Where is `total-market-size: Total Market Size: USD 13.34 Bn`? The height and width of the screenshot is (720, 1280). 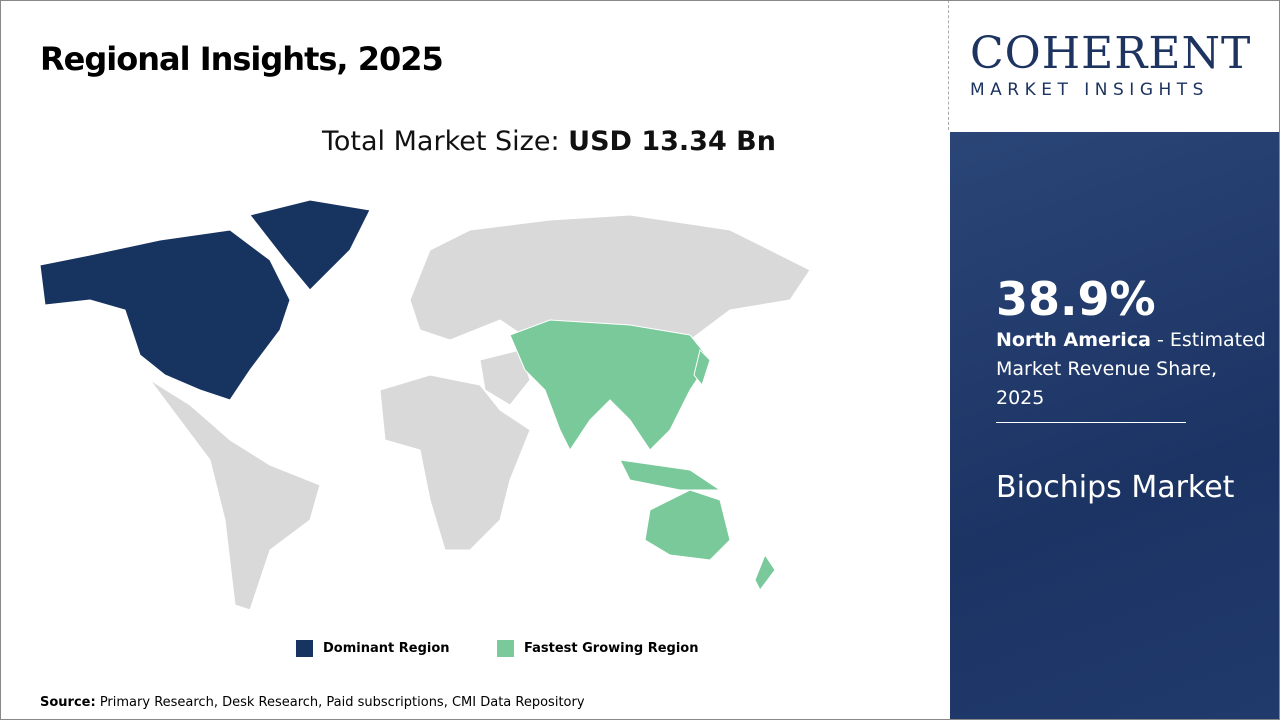
total-market-size: Total Market Size: USD 13.34 Bn is located at coordinates (549, 141).